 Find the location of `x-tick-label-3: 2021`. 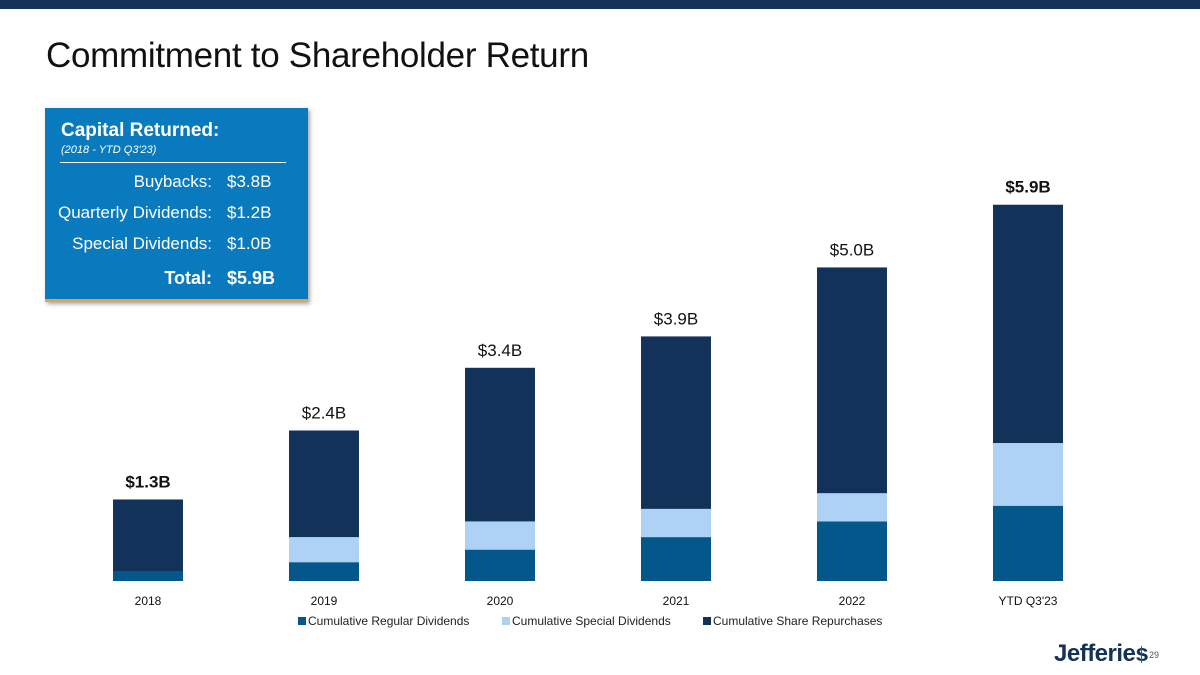

x-tick-label-3: 2021 is located at coordinates (676, 601).